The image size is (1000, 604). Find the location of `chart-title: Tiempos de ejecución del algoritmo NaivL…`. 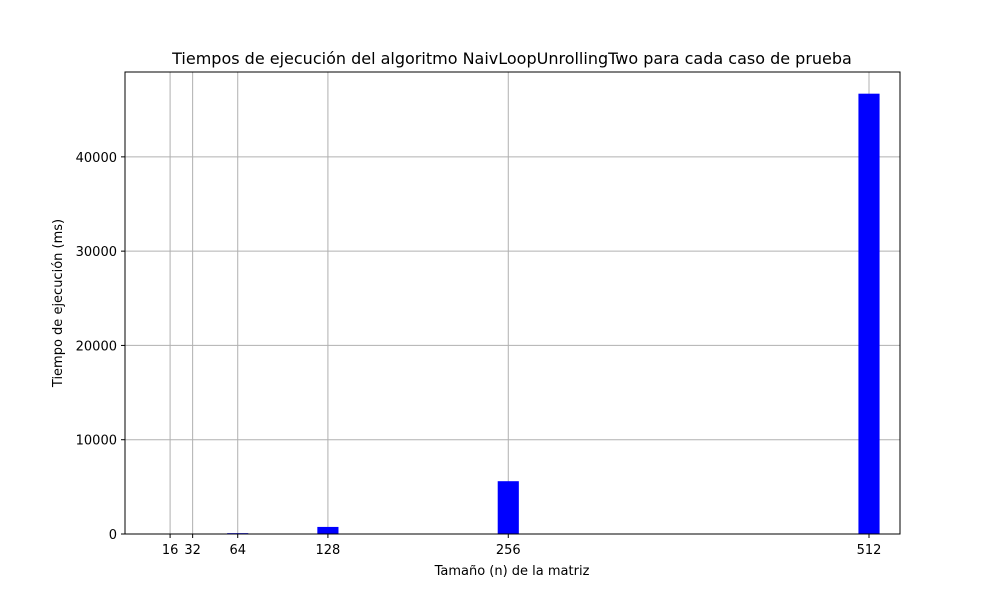

chart-title: Tiempos de ejecución del algoritmo NaivL… is located at coordinates (511, 58).